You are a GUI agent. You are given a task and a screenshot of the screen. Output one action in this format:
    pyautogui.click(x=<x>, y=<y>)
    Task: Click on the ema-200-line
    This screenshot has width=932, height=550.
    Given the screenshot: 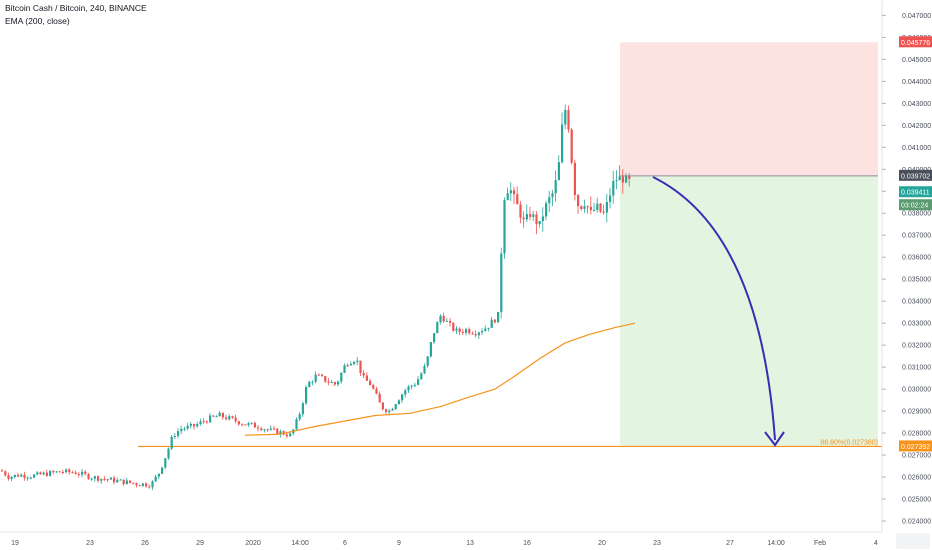 What is the action you would take?
    pyautogui.click(x=440, y=379)
    